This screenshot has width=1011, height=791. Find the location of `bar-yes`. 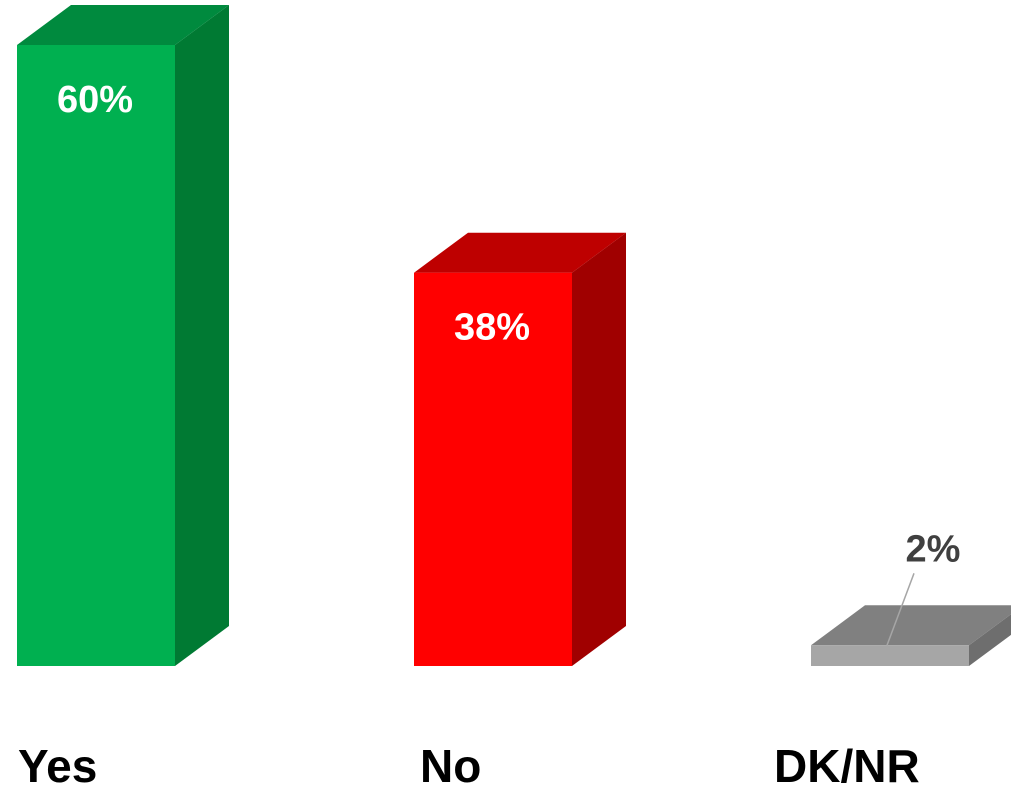

bar-yes is located at coordinates (96, 355).